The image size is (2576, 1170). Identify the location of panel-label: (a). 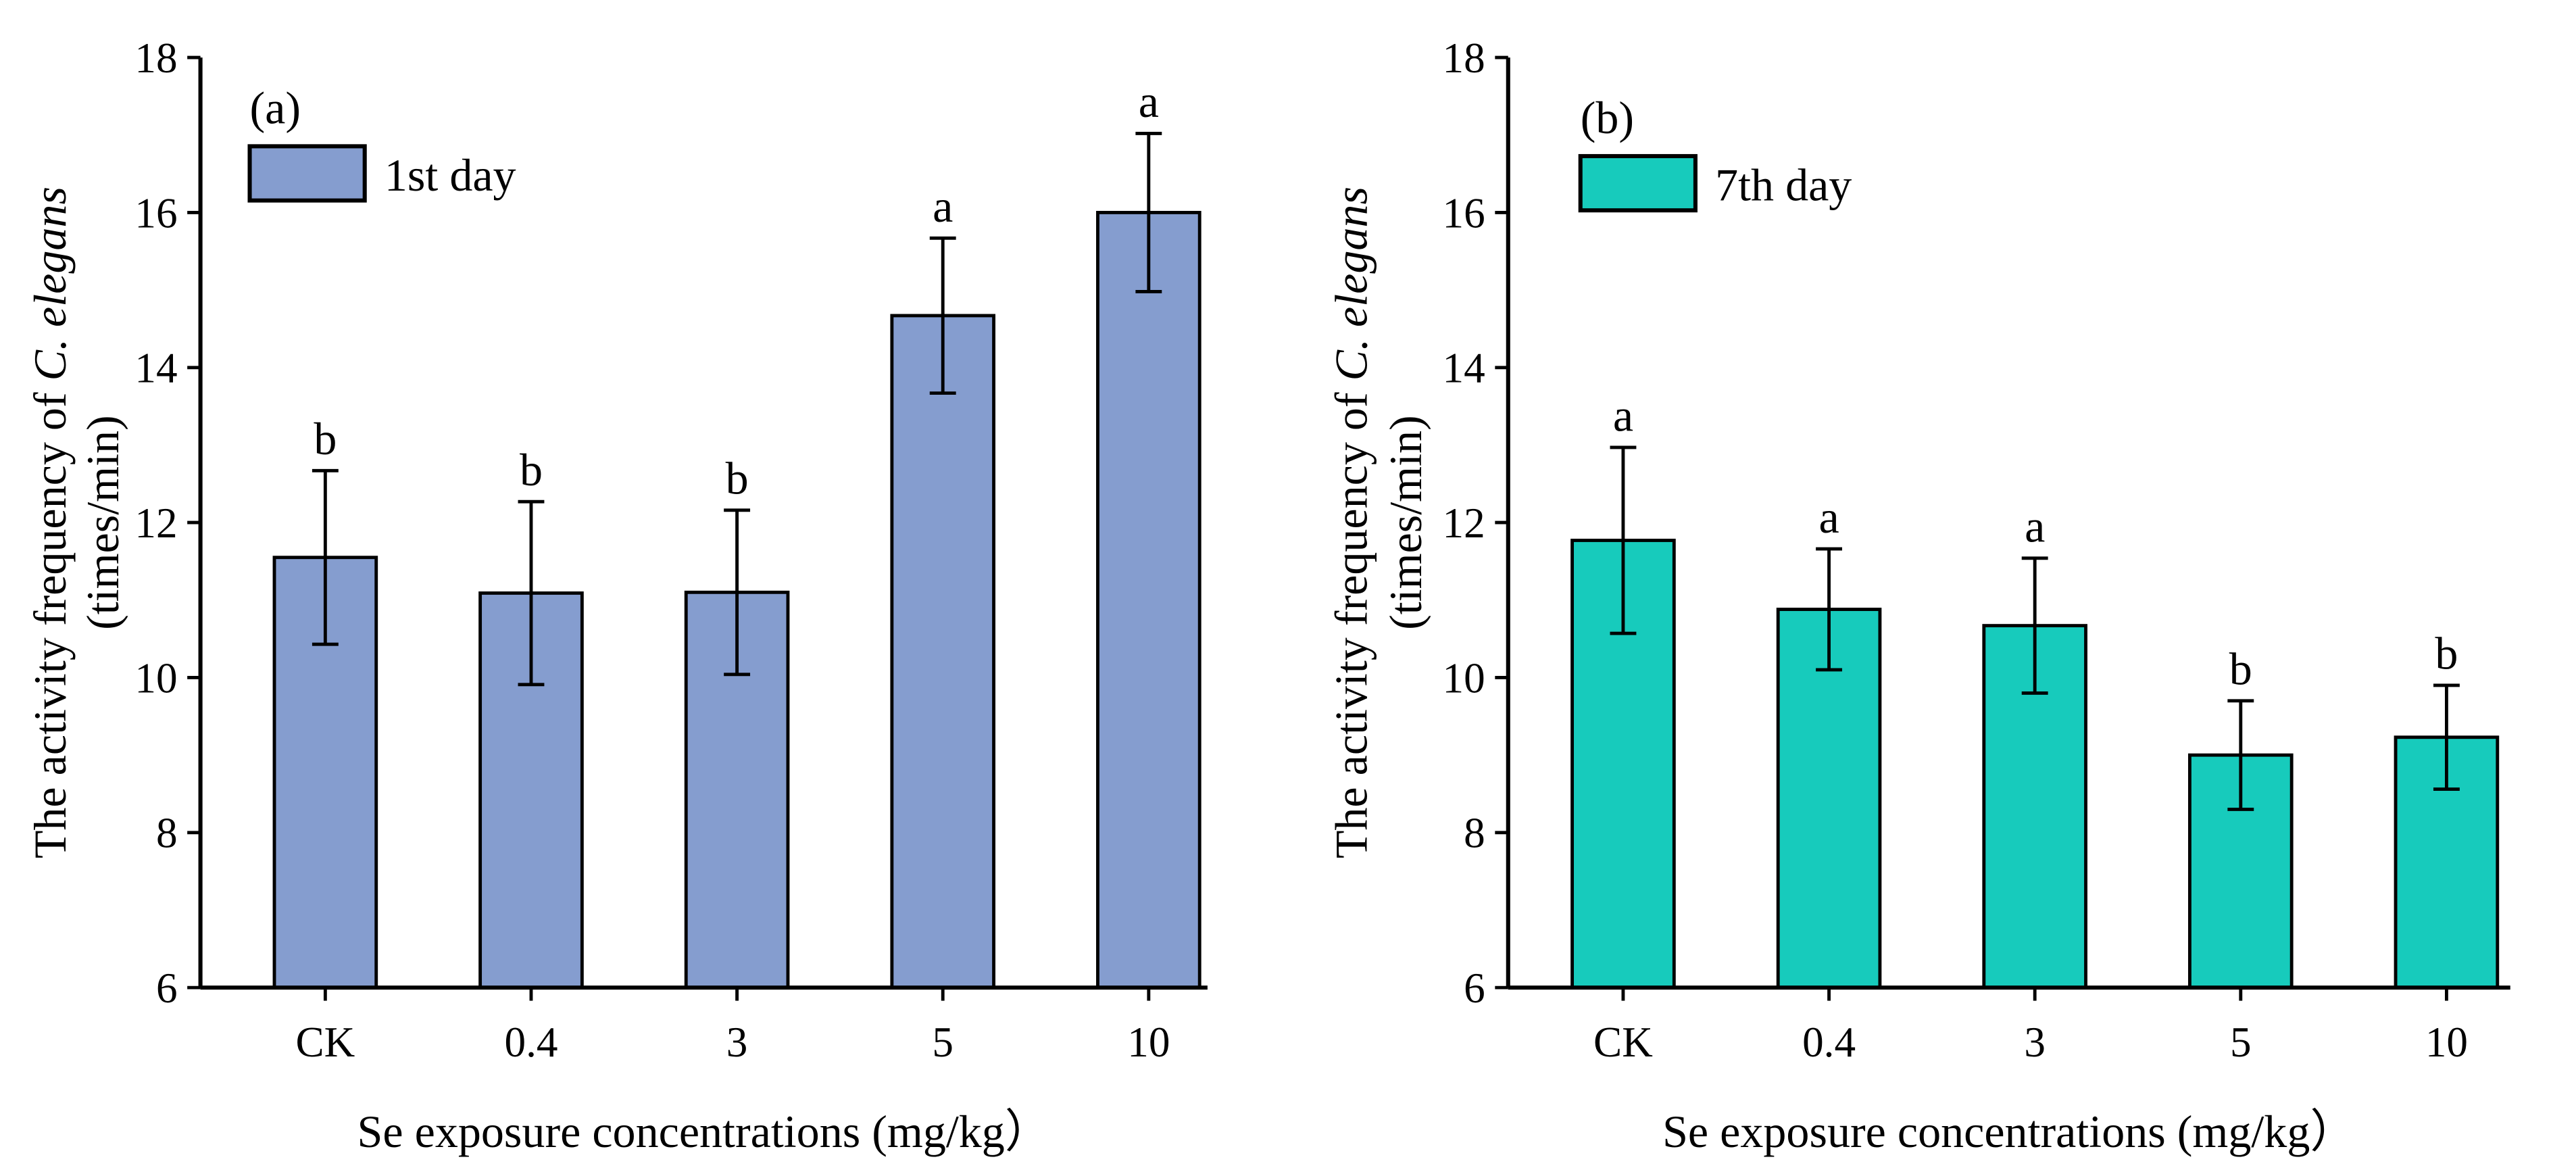
(276, 107).